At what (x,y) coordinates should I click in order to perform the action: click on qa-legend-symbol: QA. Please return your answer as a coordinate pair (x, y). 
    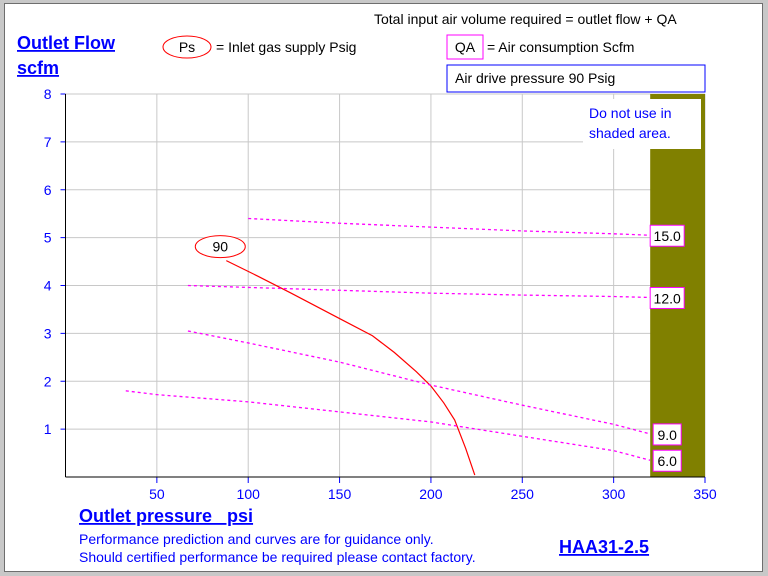
    Looking at the image, I should click on (465, 47).